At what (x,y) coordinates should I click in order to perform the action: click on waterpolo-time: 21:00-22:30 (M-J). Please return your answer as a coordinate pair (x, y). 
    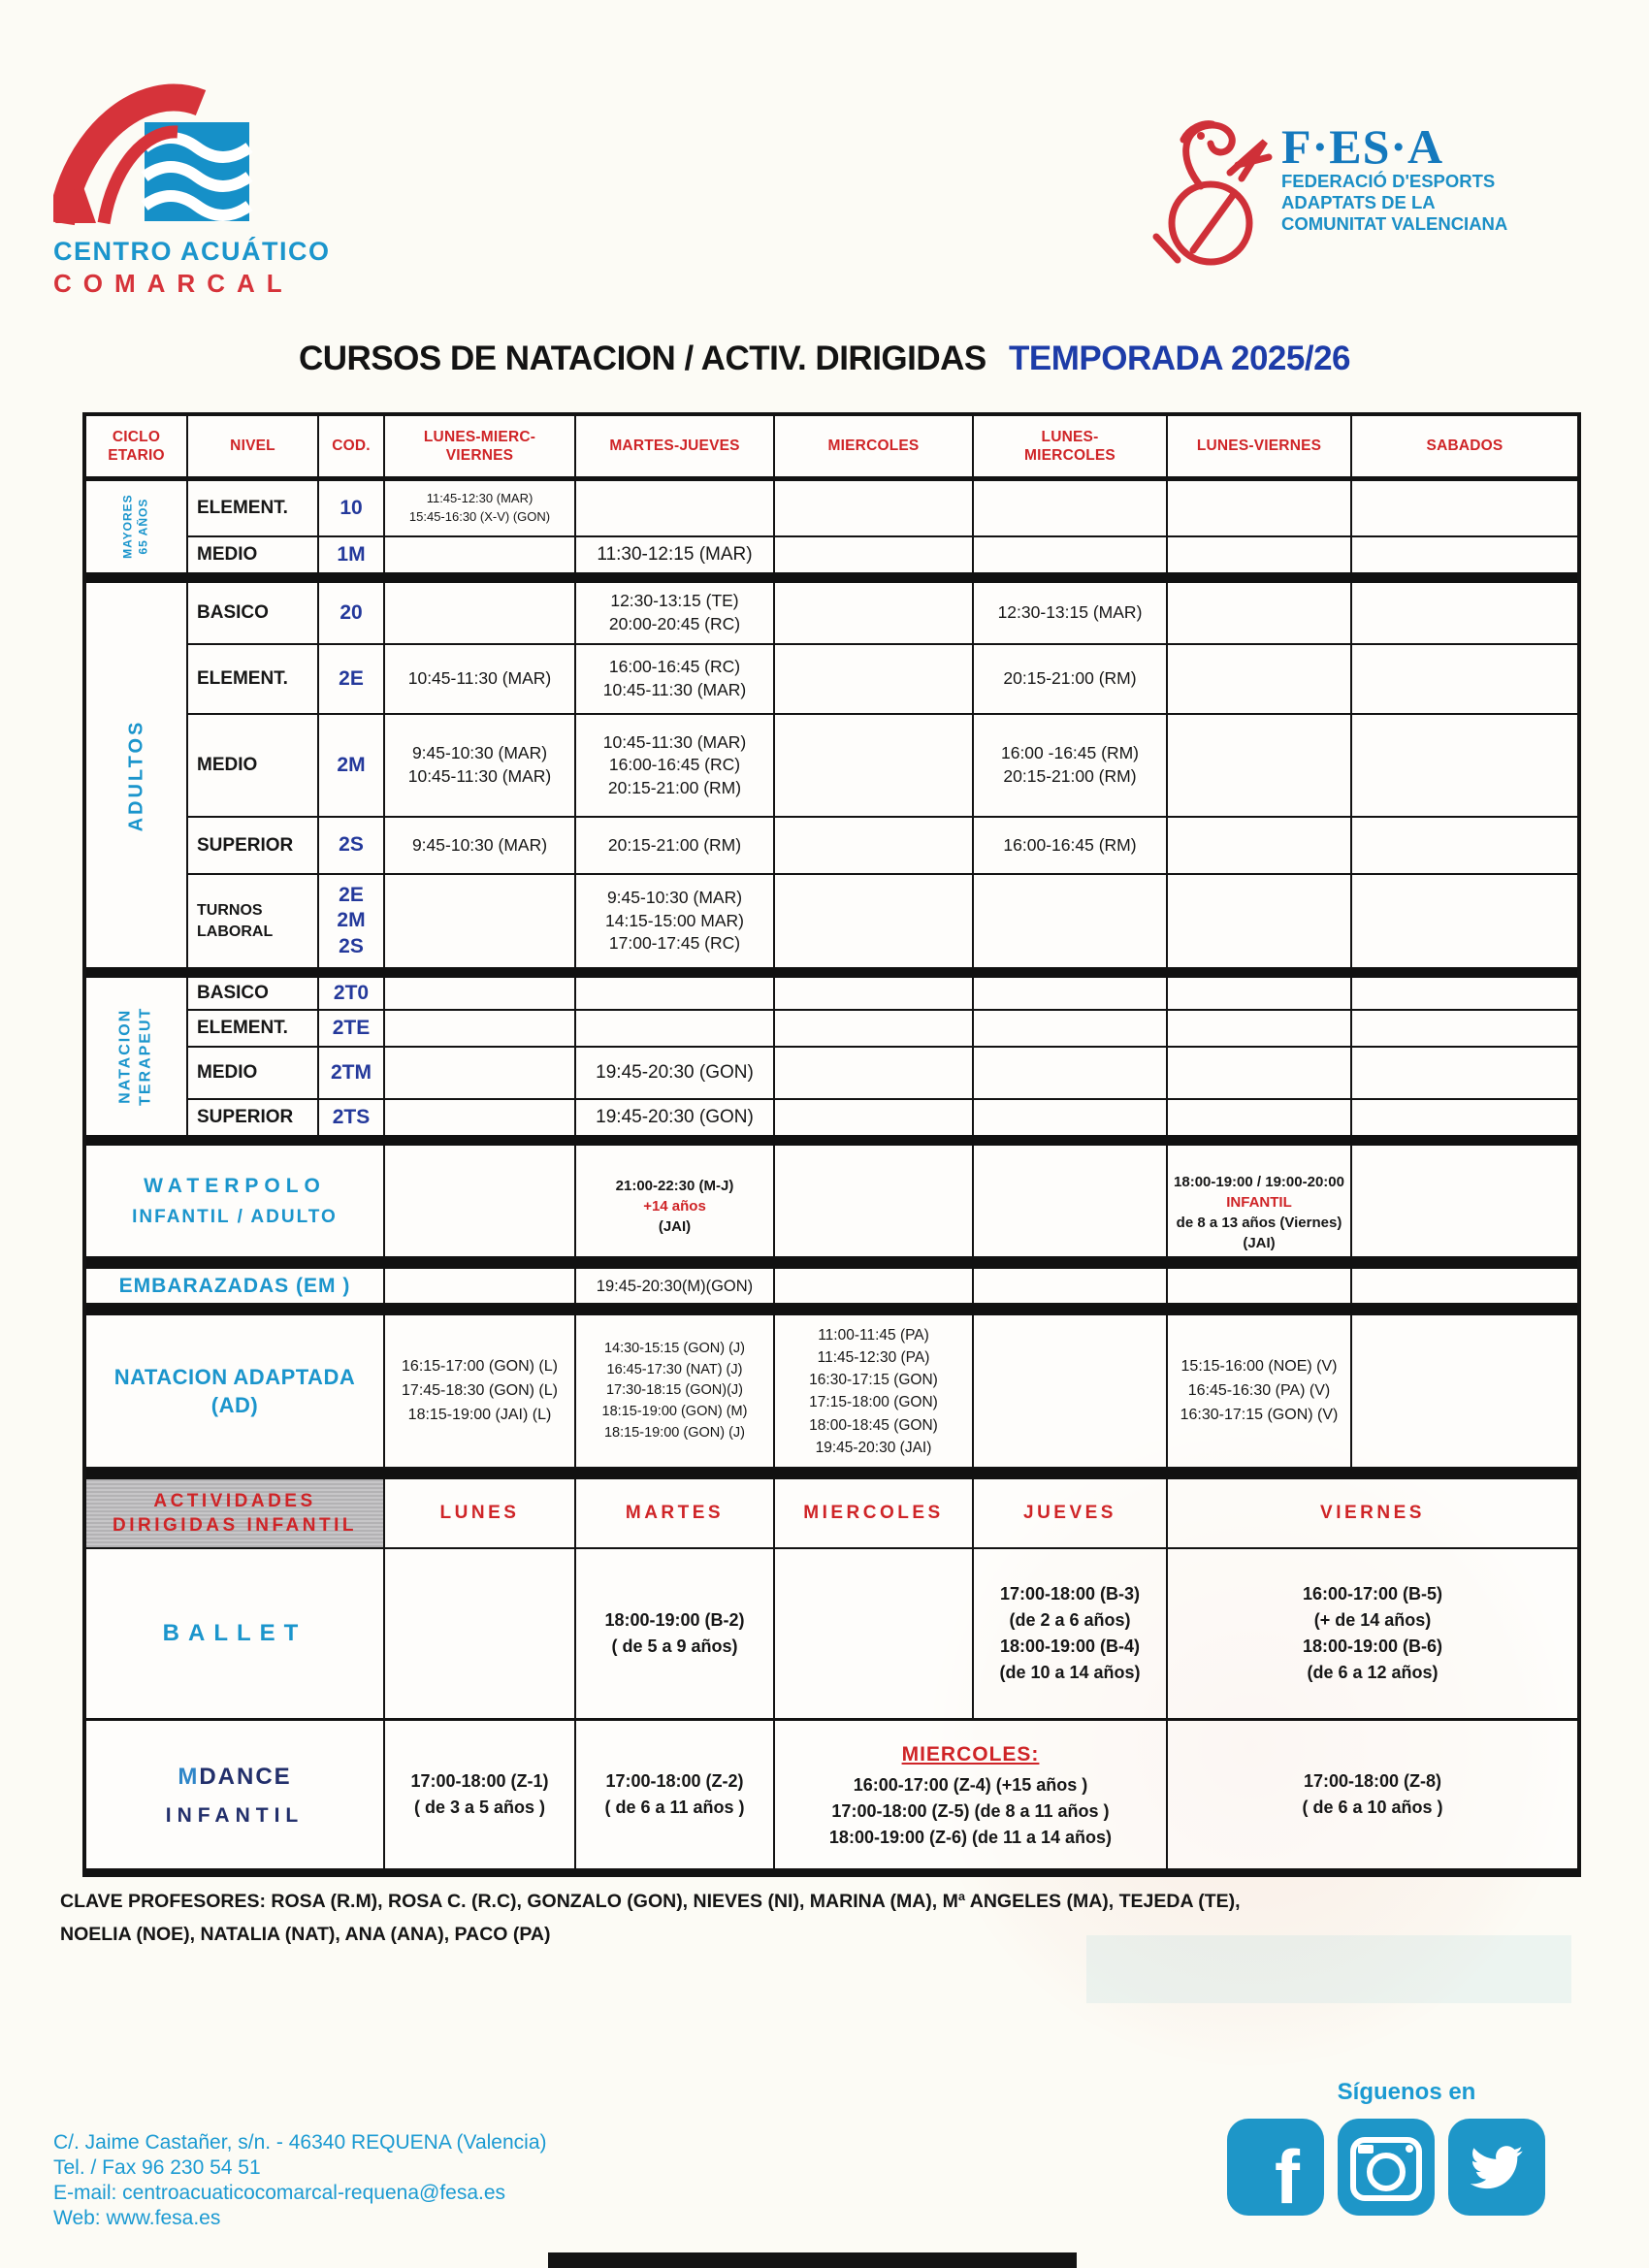
    Looking at the image, I should click on (674, 1186).